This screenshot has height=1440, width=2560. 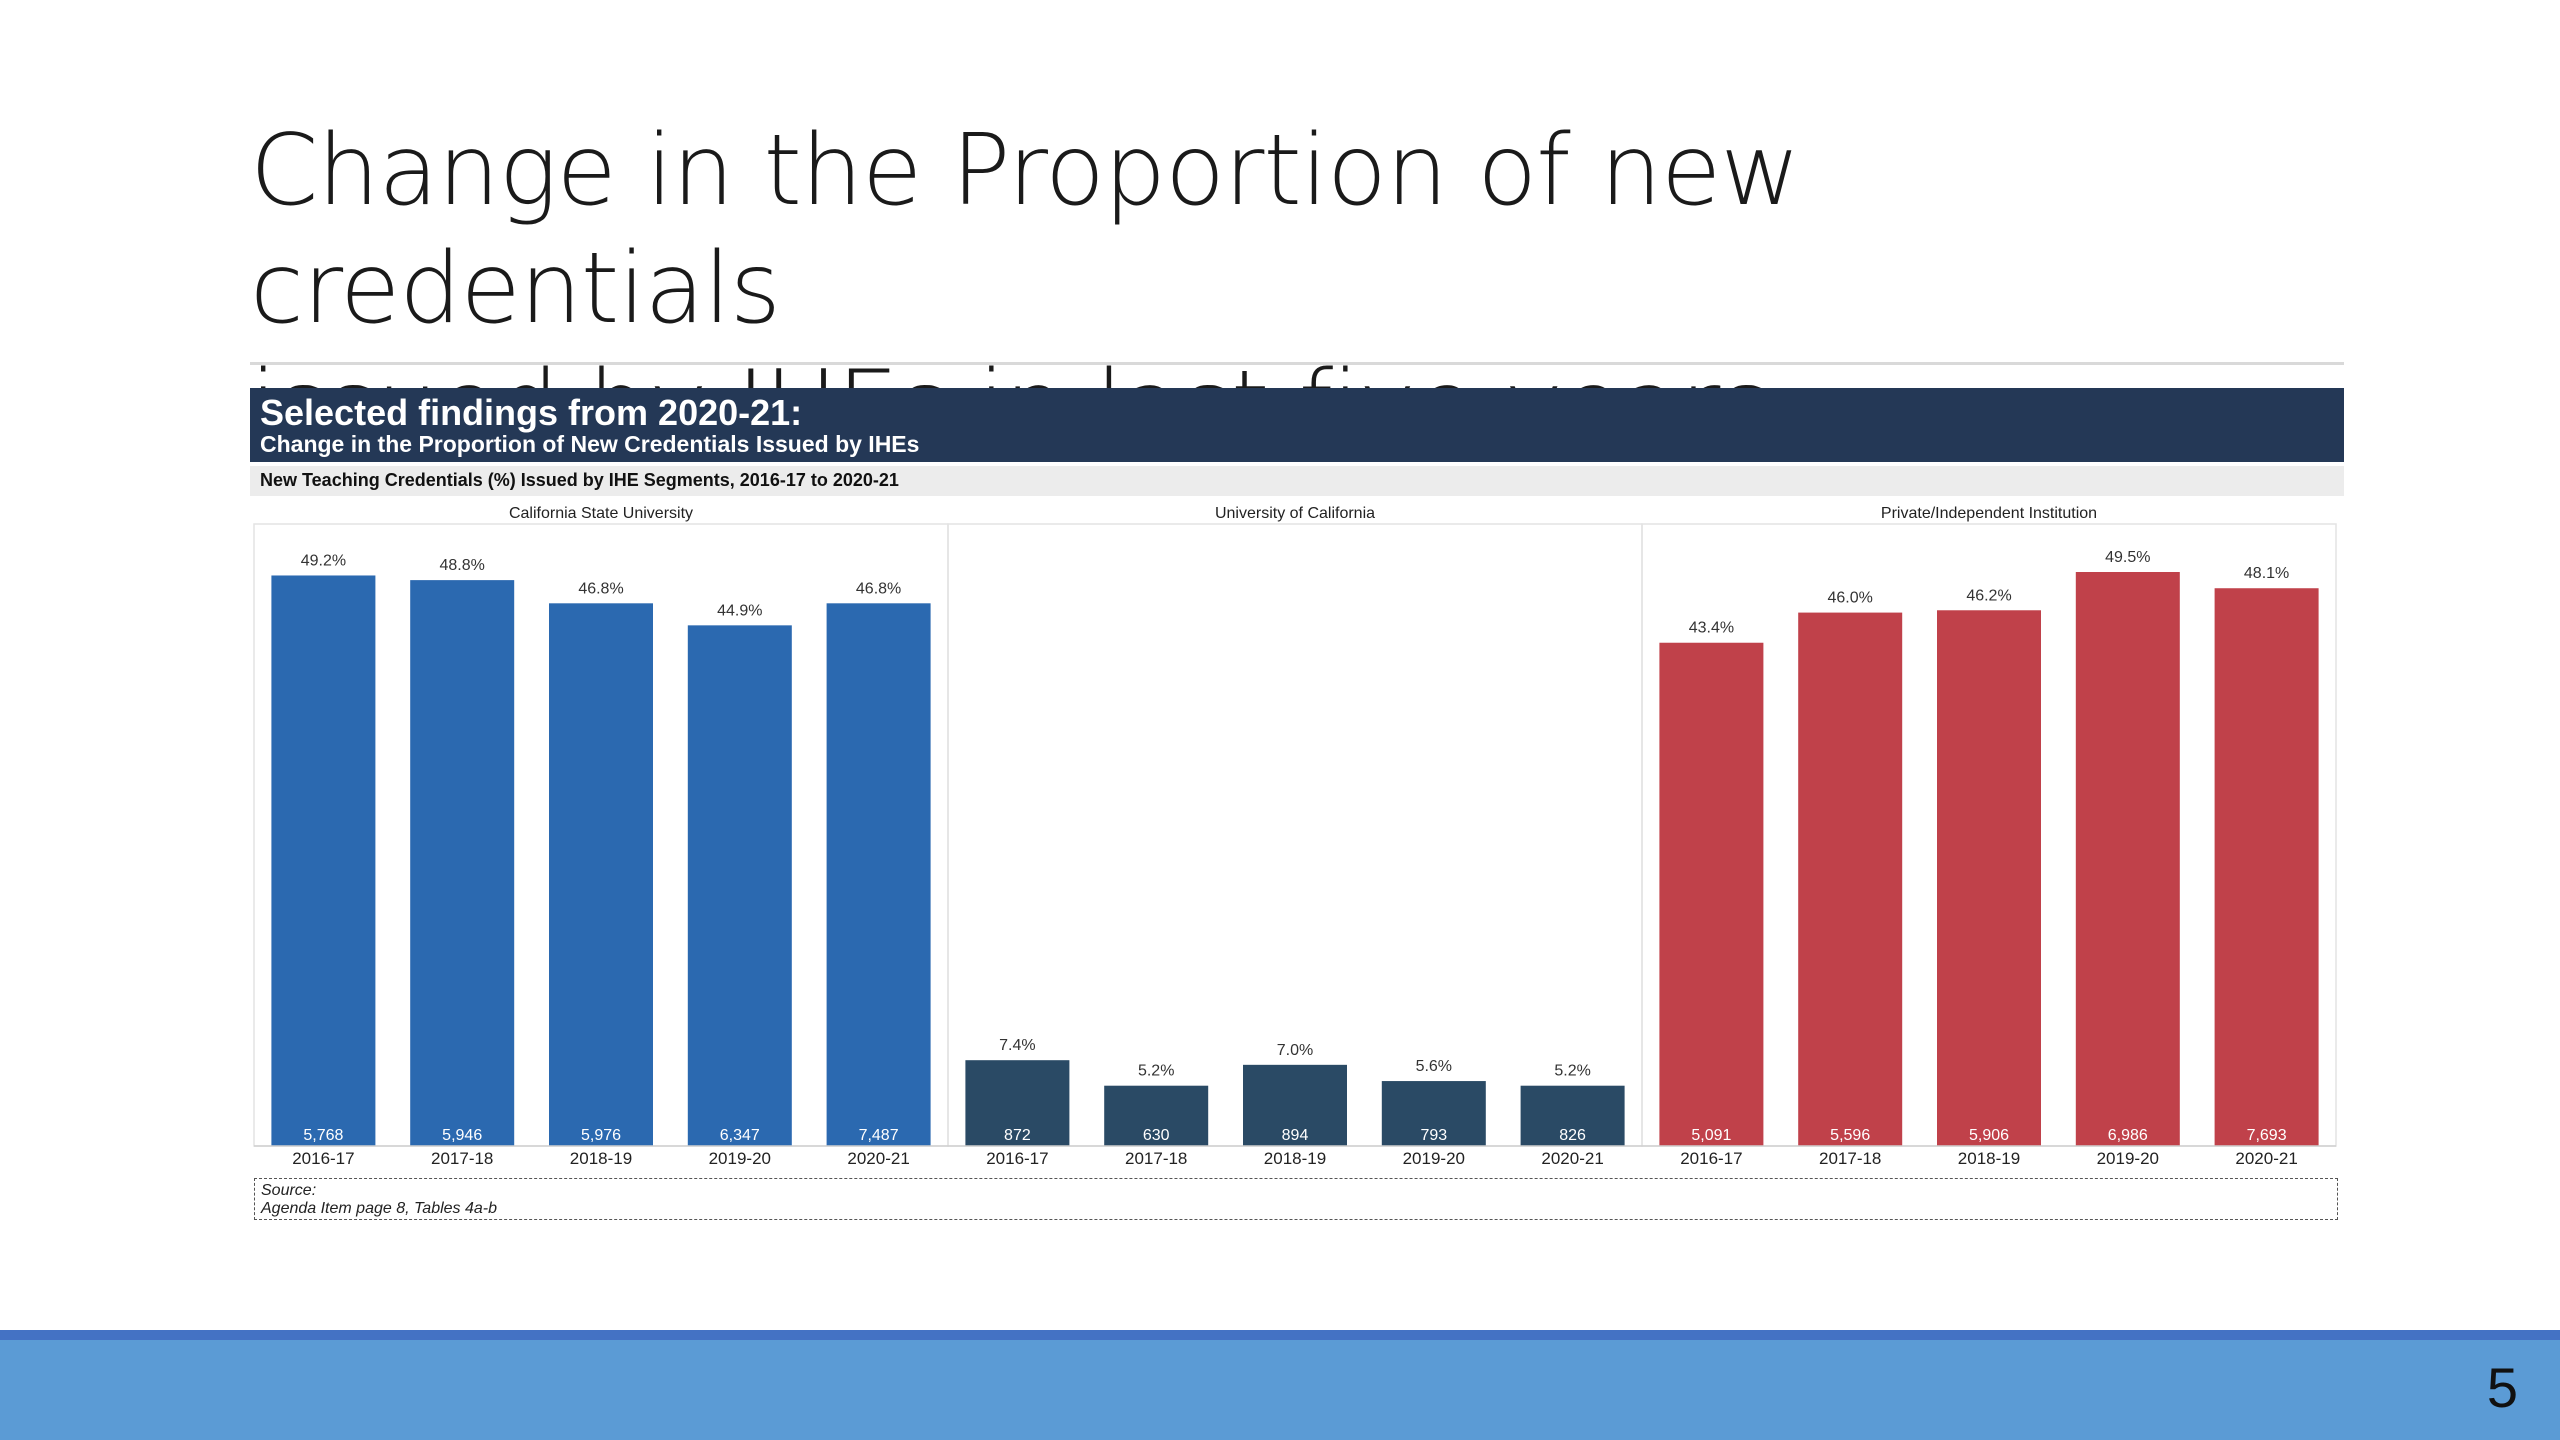 What do you see at coordinates (1850, 598) in the screenshot?
I see `bar-value-label: 46.0%` at bounding box center [1850, 598].